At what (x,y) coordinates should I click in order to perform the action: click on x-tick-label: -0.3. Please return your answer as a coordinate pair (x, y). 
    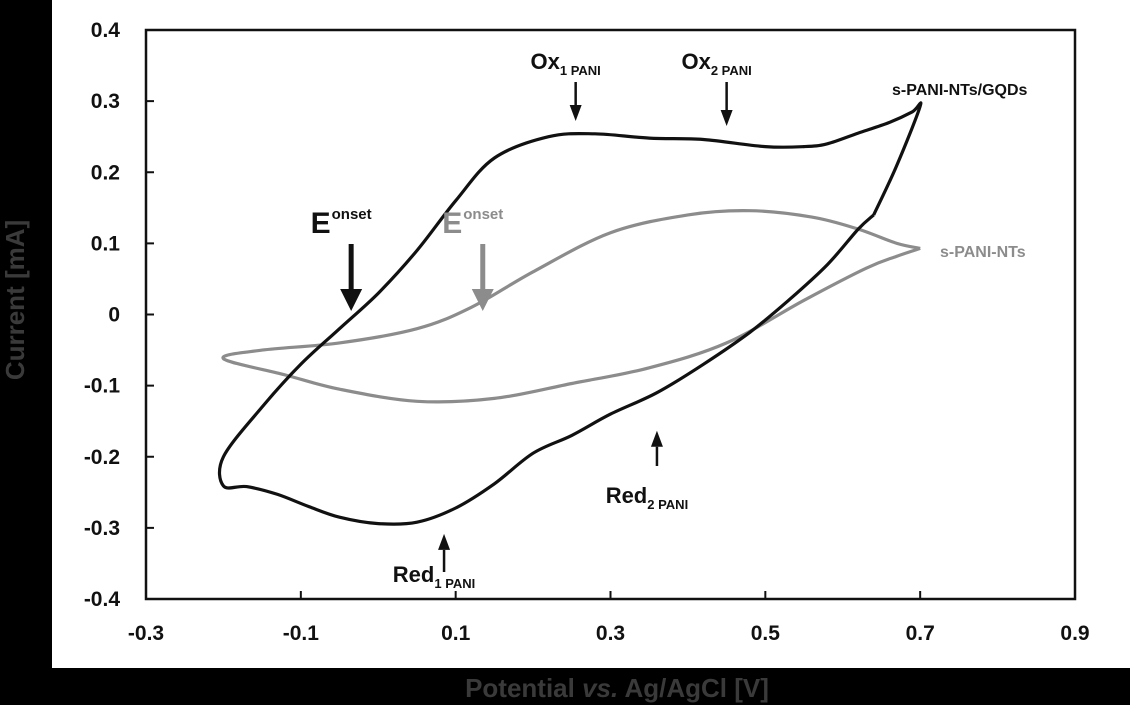
    Looking at the image, I should click on (146, 633).